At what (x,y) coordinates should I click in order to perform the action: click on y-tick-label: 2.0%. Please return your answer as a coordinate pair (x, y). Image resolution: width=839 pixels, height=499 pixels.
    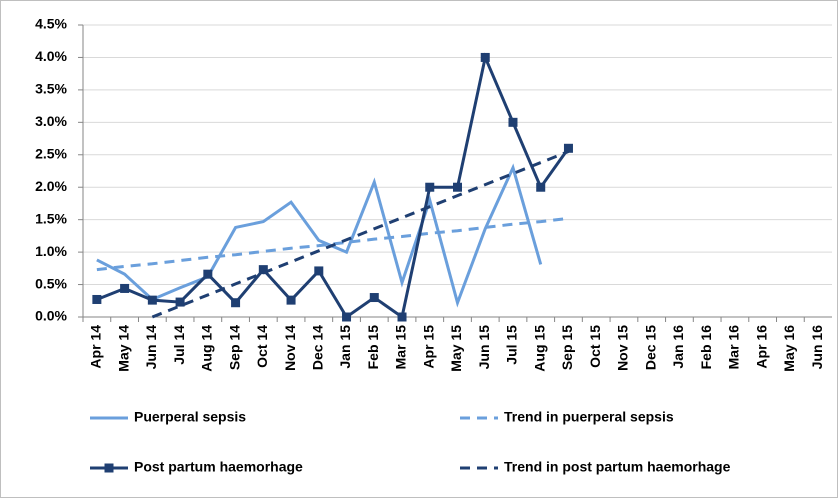
    Looking at the image, I should click on (51, 186).